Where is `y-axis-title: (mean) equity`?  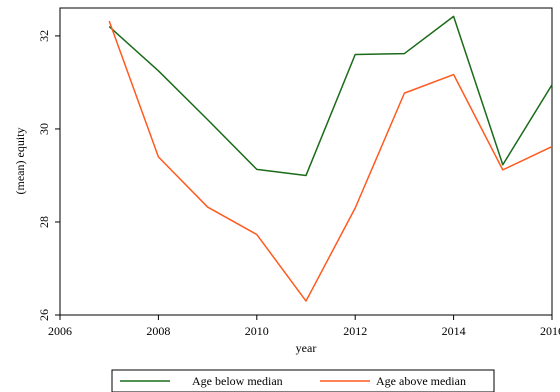 y-axis-title: (mean) equity is located at coordinates (20, 161).